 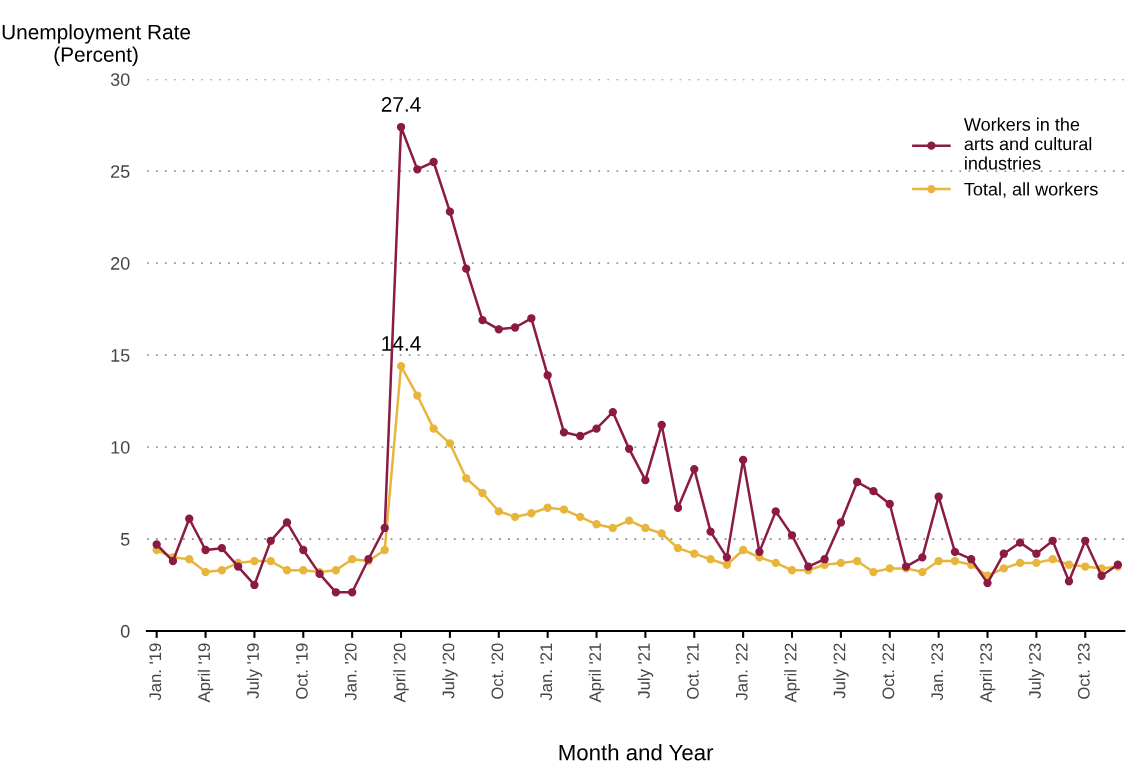 What do you see at coordinates (120, 79) in the screenshot?
I see `y-tick-label: 30` at bounding box center [120, 79].